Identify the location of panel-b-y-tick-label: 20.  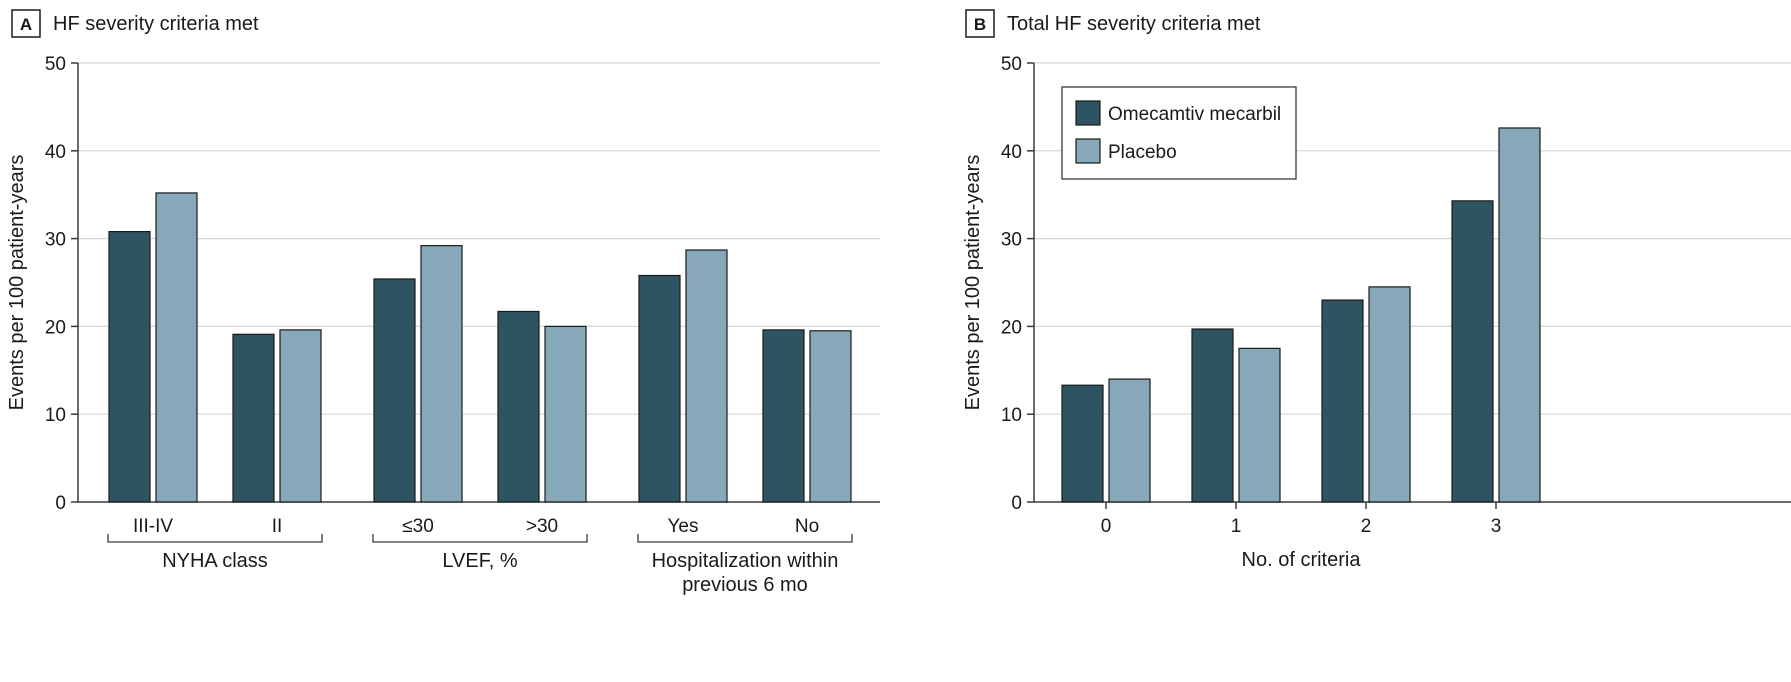
(1011, 327).